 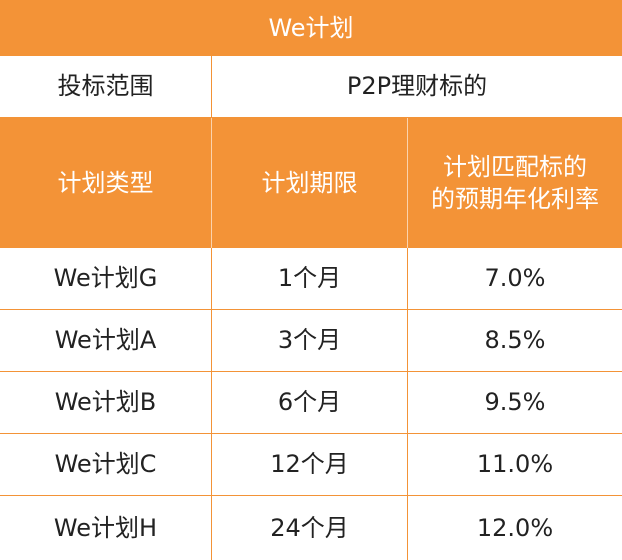 I want to click on cell-plan-term: 24个月, so click(x=310, y=528).